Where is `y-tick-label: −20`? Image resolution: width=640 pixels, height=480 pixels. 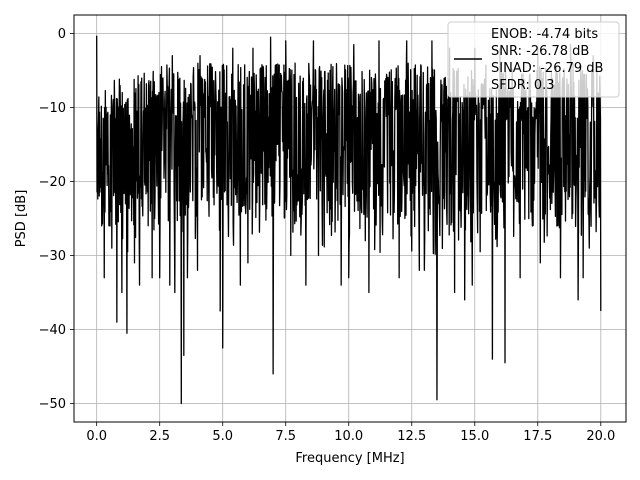 y-tick-label: −20 is located at coordinates (52, 182).